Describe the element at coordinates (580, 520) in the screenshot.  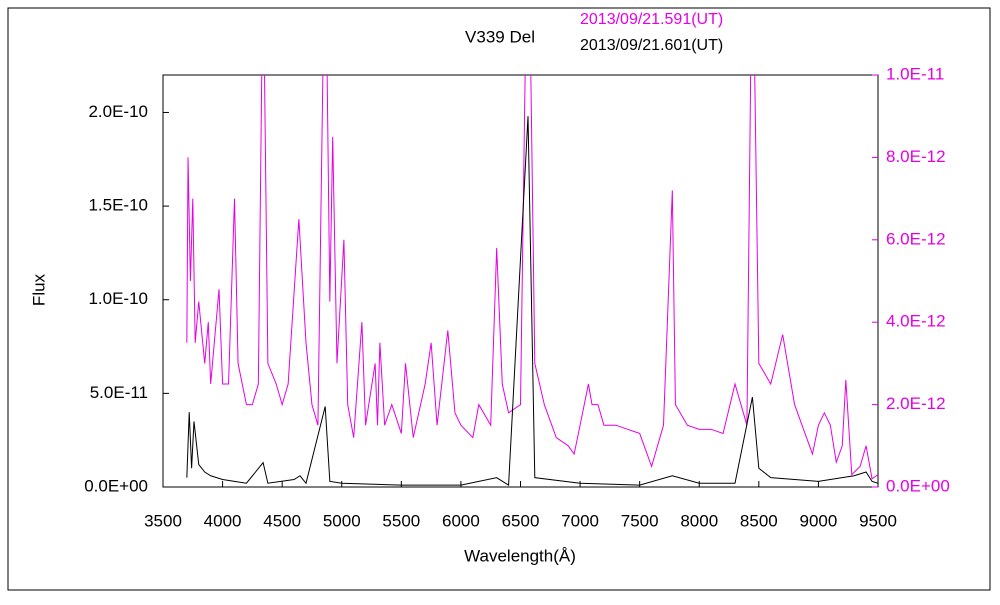
I see `x-tick-label: 7000` at that location.